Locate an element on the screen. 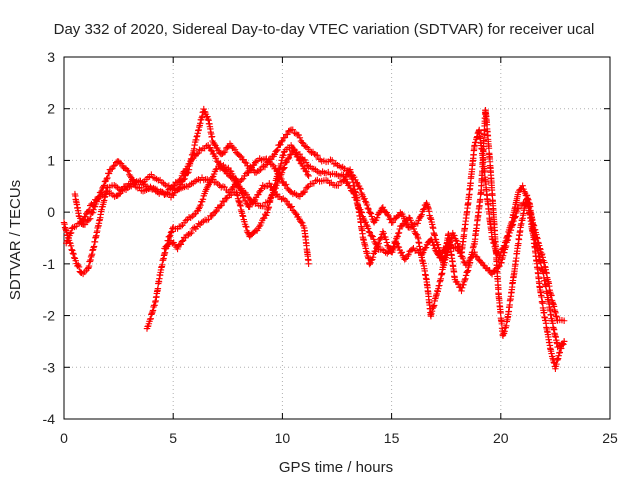 This screenshot has height=480, width=640. series-track-e is located at coordinates (236, 197).